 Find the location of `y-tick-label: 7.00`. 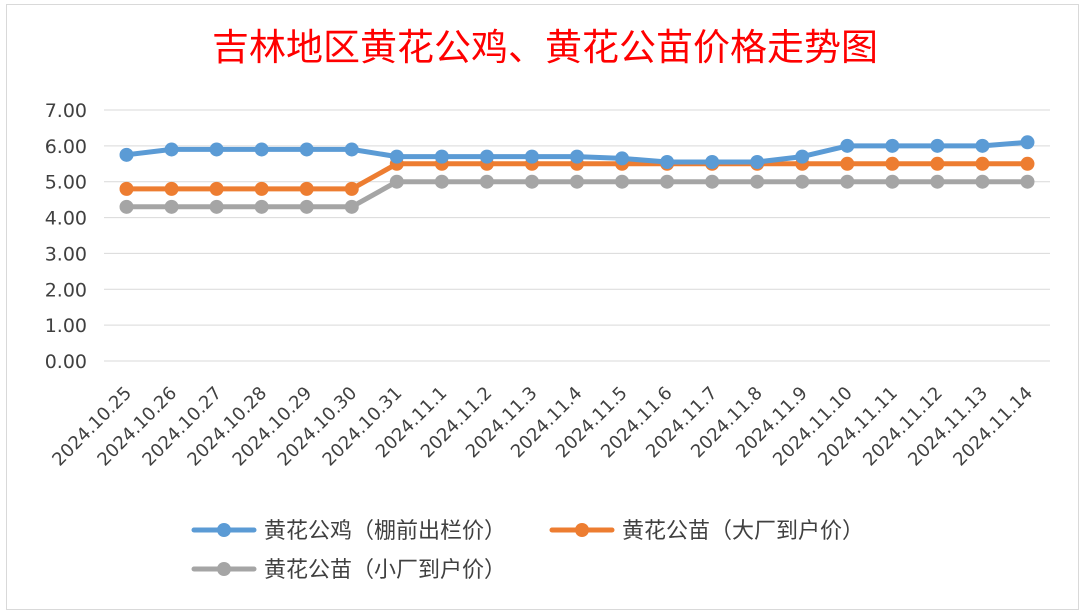

y-tick-label: 7.00 is located at coordinates (66, 111).